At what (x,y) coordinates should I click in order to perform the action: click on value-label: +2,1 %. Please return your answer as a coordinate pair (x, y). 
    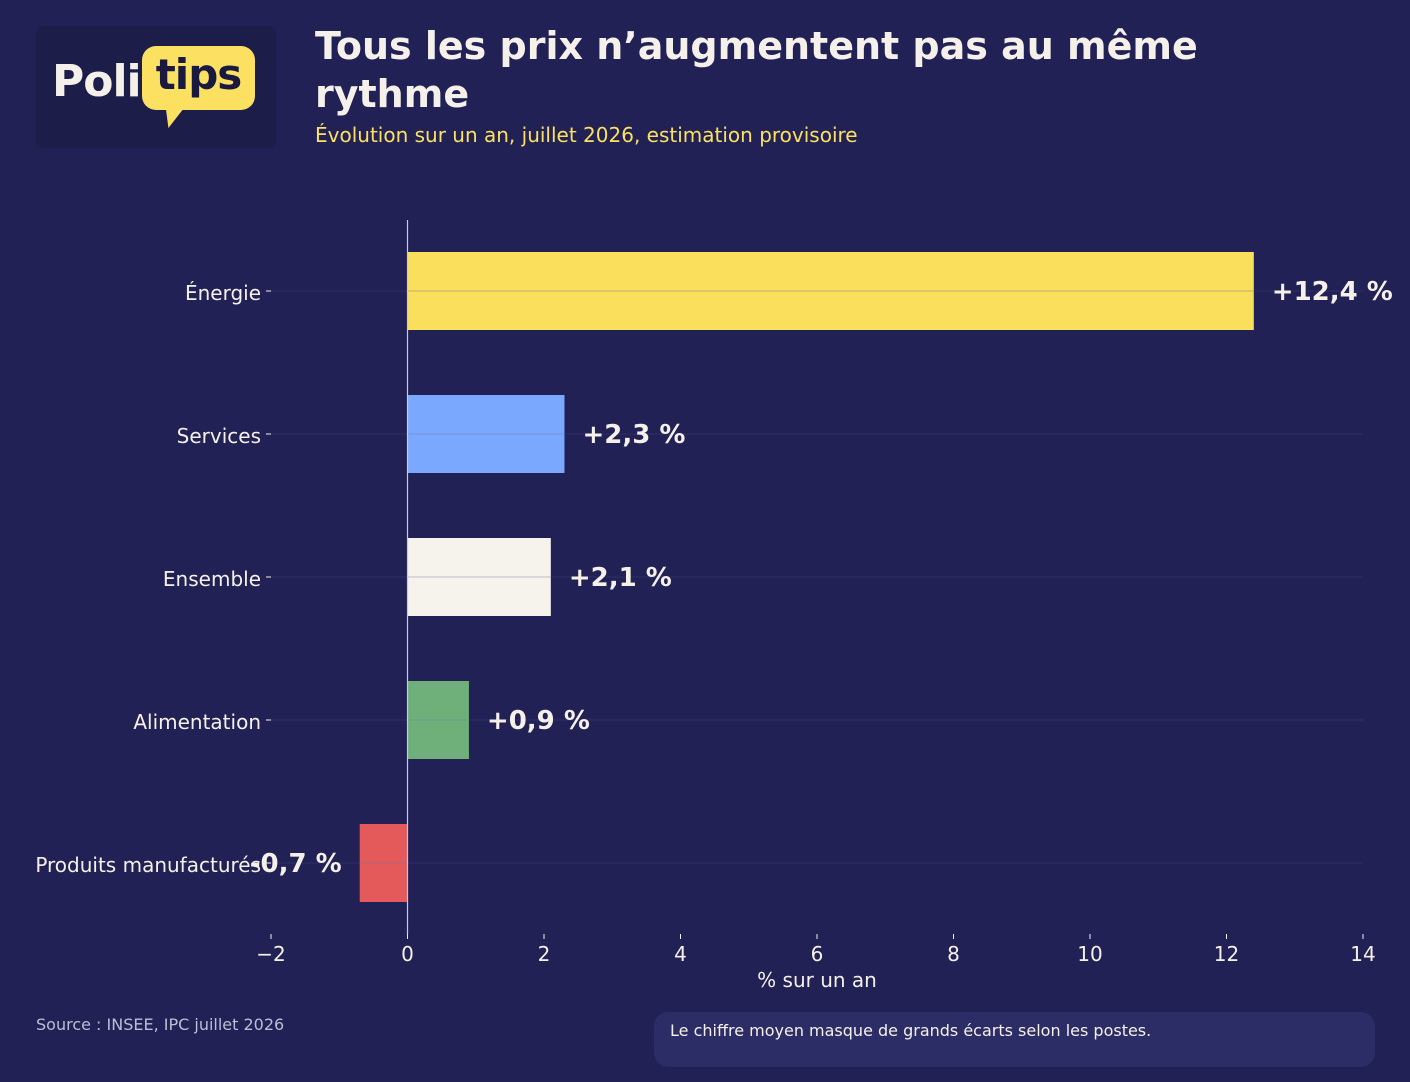
    Looking at the image, I should click on (620, 578).